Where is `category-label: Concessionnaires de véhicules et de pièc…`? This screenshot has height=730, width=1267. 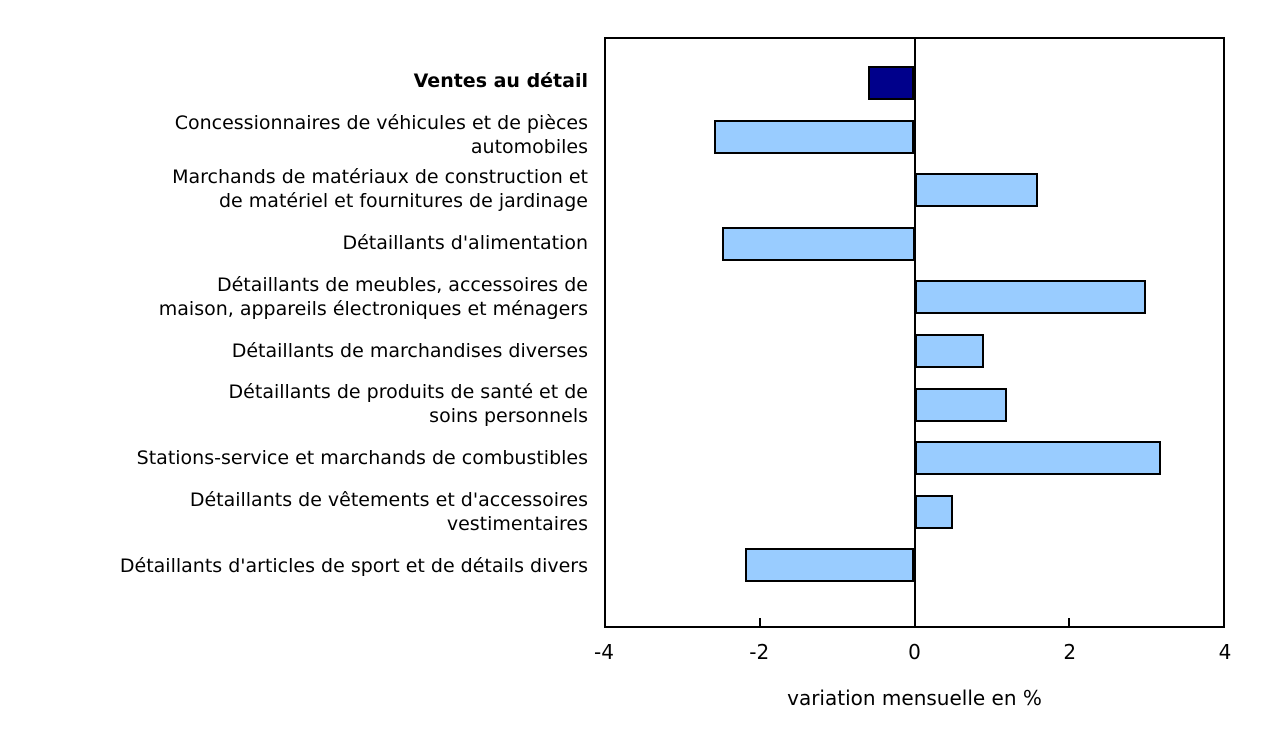
category-label: Concessionnaires de véhicules et de pièc… is located at coordinates (381, 135).